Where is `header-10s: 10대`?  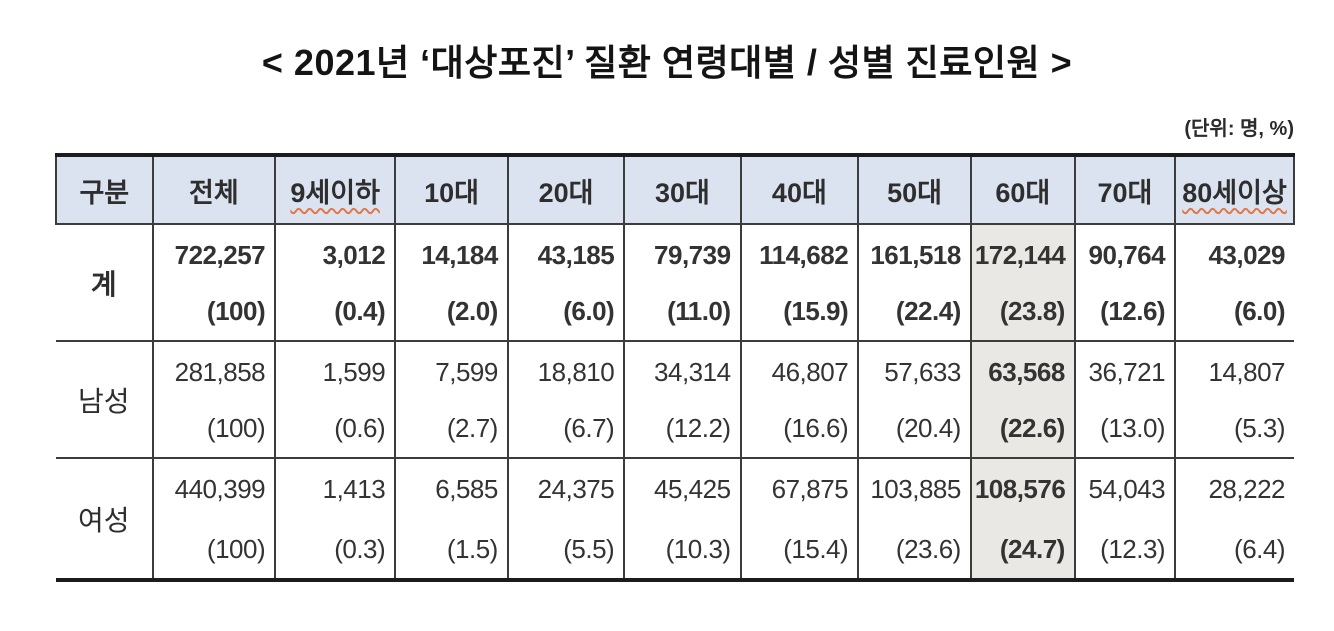 header-10s: 10대 is located at coordinates (451, 190).